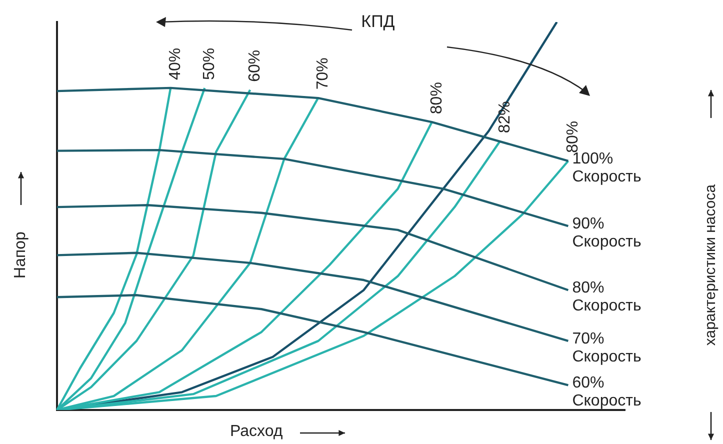 Image resolution: width=723 pixels, height=444 pixels. Describe the element at coordinates (255, 66) in the screenshot. I see `text: 60%` at that location.